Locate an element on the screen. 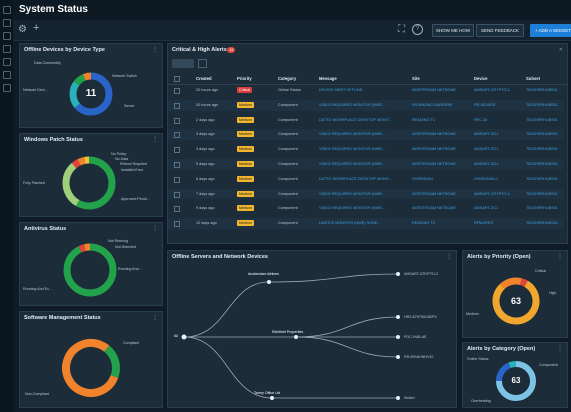 The image size is (571, 412). devices-icon is located at coordinates (6, 23).